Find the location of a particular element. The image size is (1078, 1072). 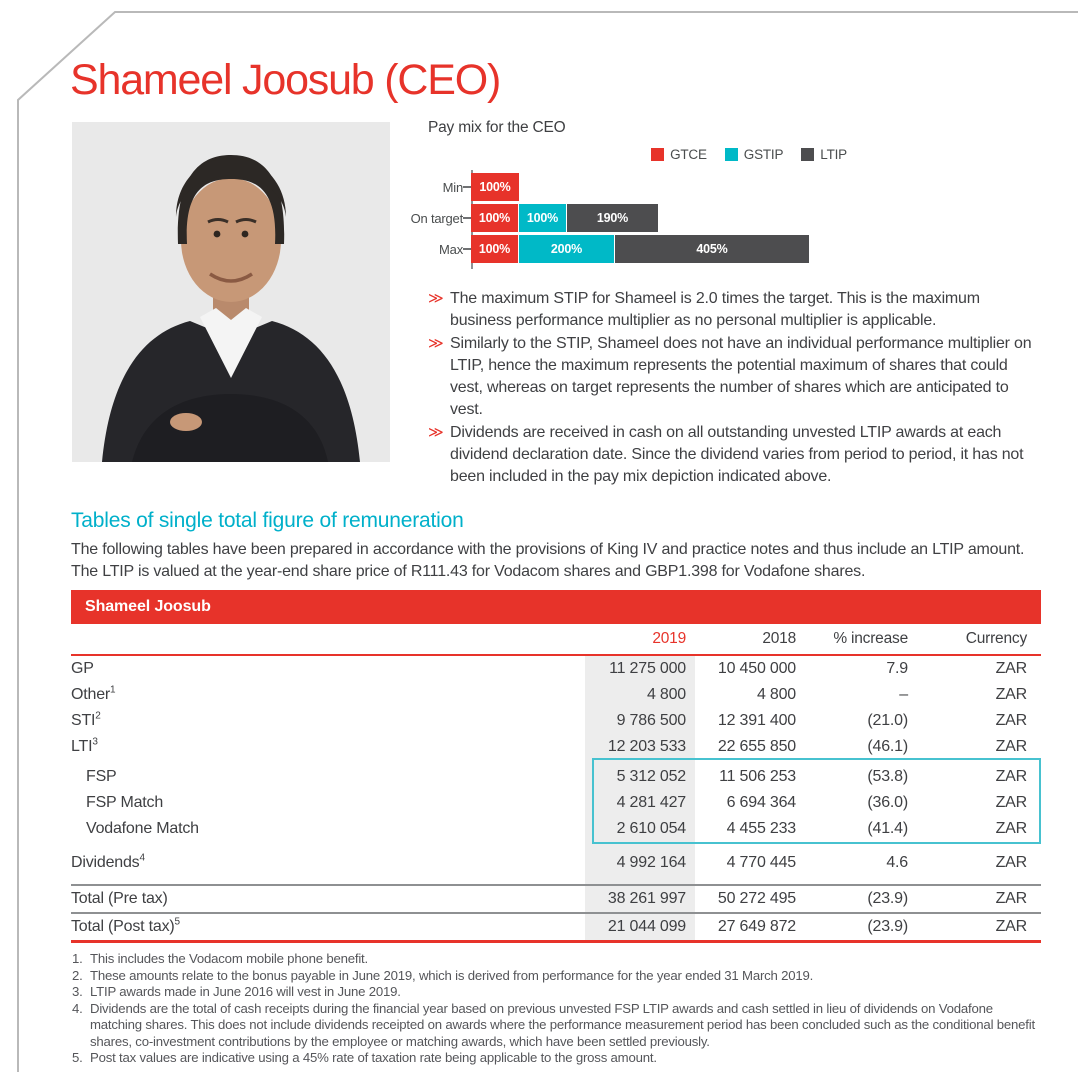

chart-title: Pay mix for the CEO is located at coordinates (497, 127).